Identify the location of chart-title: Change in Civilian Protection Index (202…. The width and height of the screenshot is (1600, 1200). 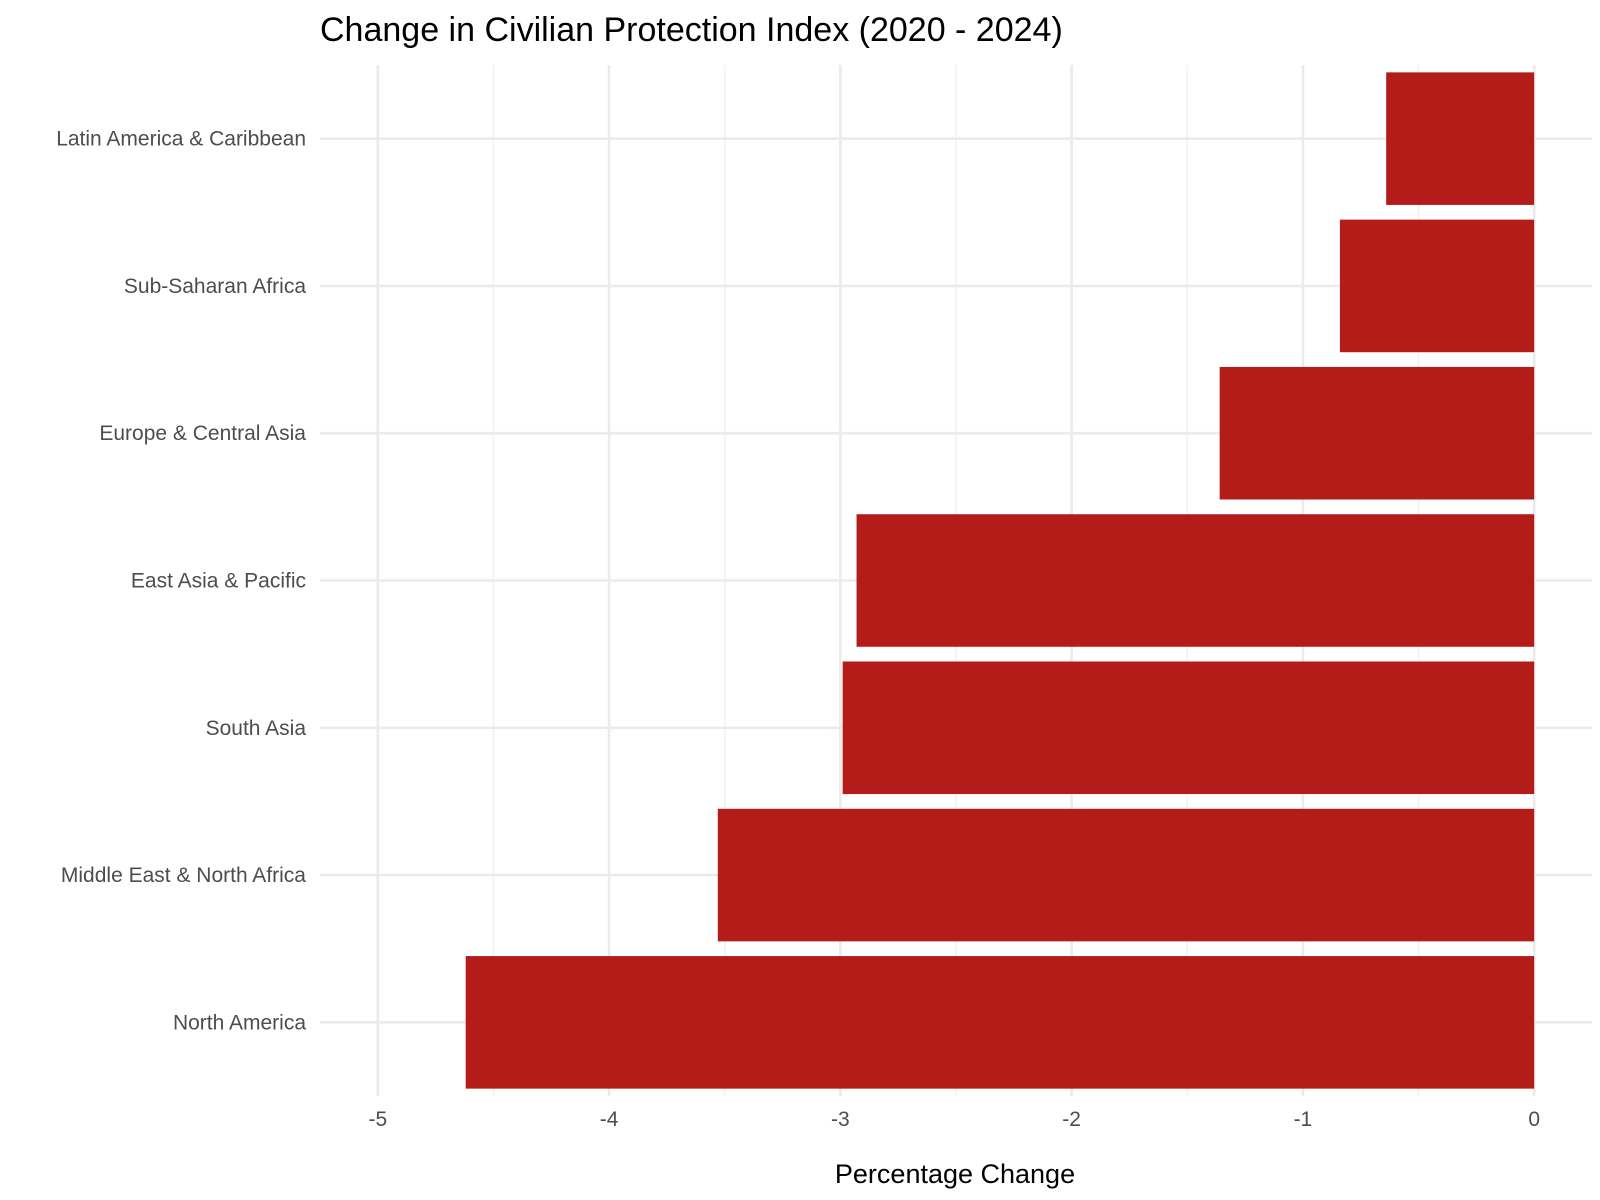
(691, 30).